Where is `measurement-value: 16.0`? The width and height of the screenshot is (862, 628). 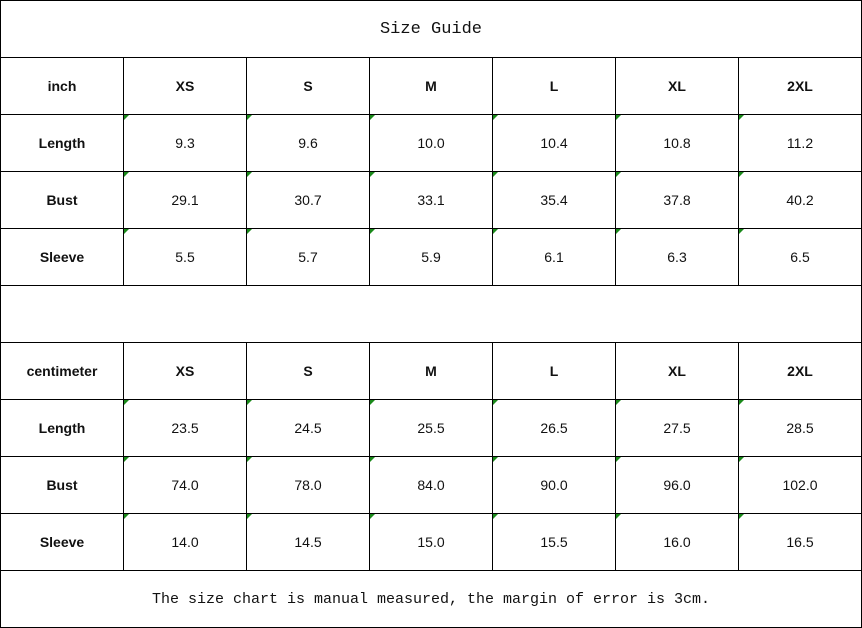 measurement-value: 16.0 is located at coordinates (677, 542).